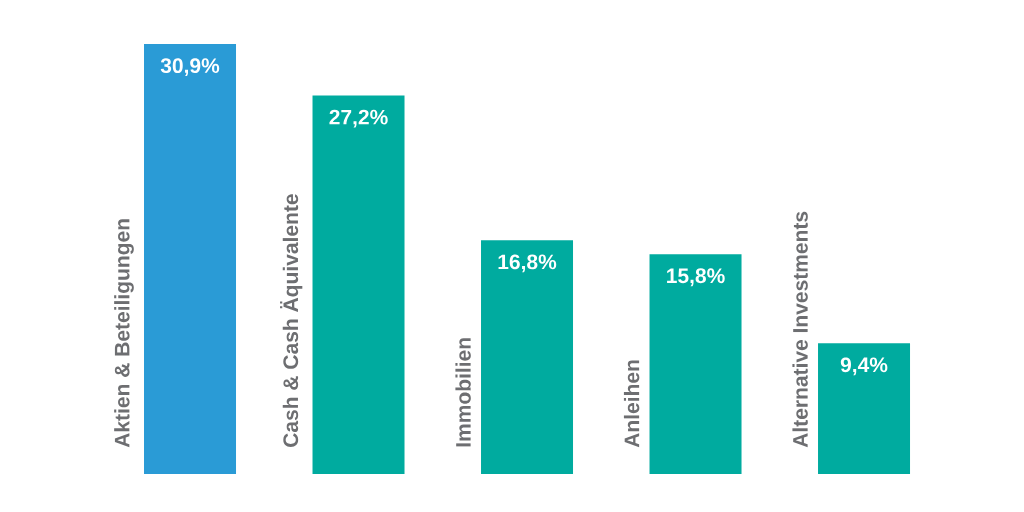  Describe the element at coordinates (358, 118) in the screenshot. I see `data-label: 27,2%` at that location.